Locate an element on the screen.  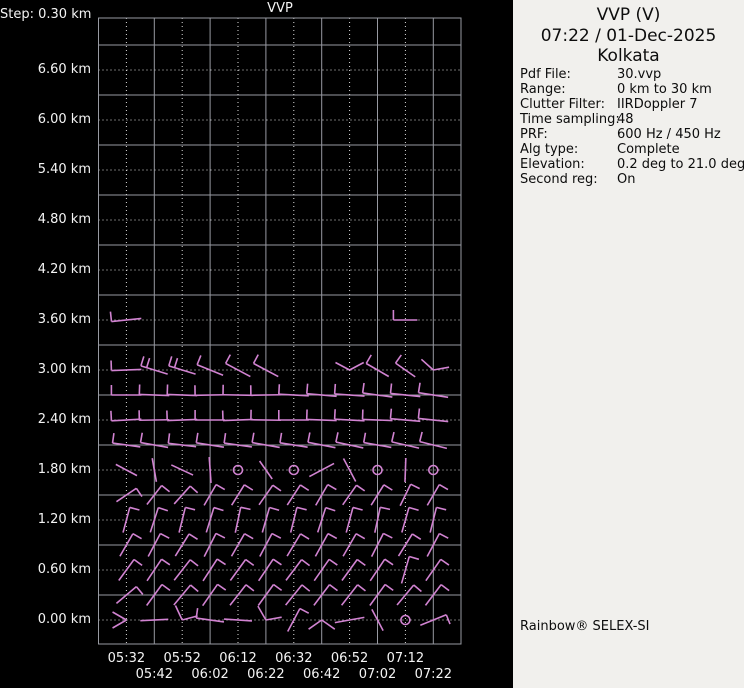
field-value: 30.vvp is located at coordinates (639, 74).